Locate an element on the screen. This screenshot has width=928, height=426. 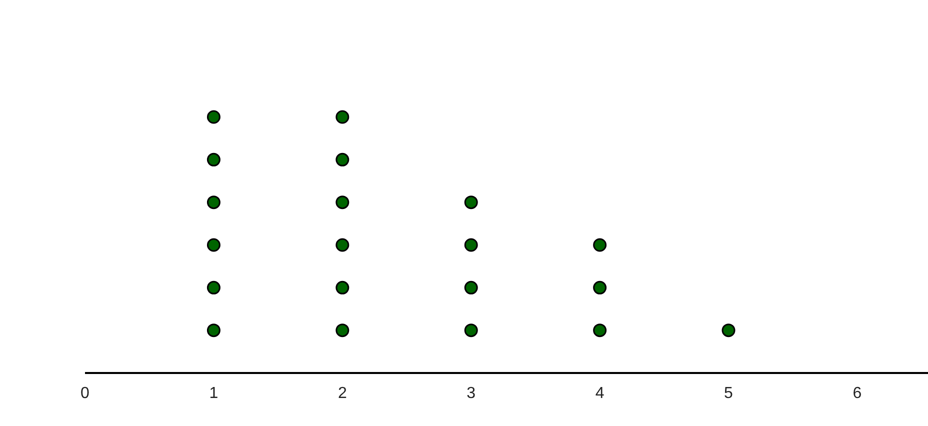
x-tick-label: 2 is located at coordinates (342, 393).